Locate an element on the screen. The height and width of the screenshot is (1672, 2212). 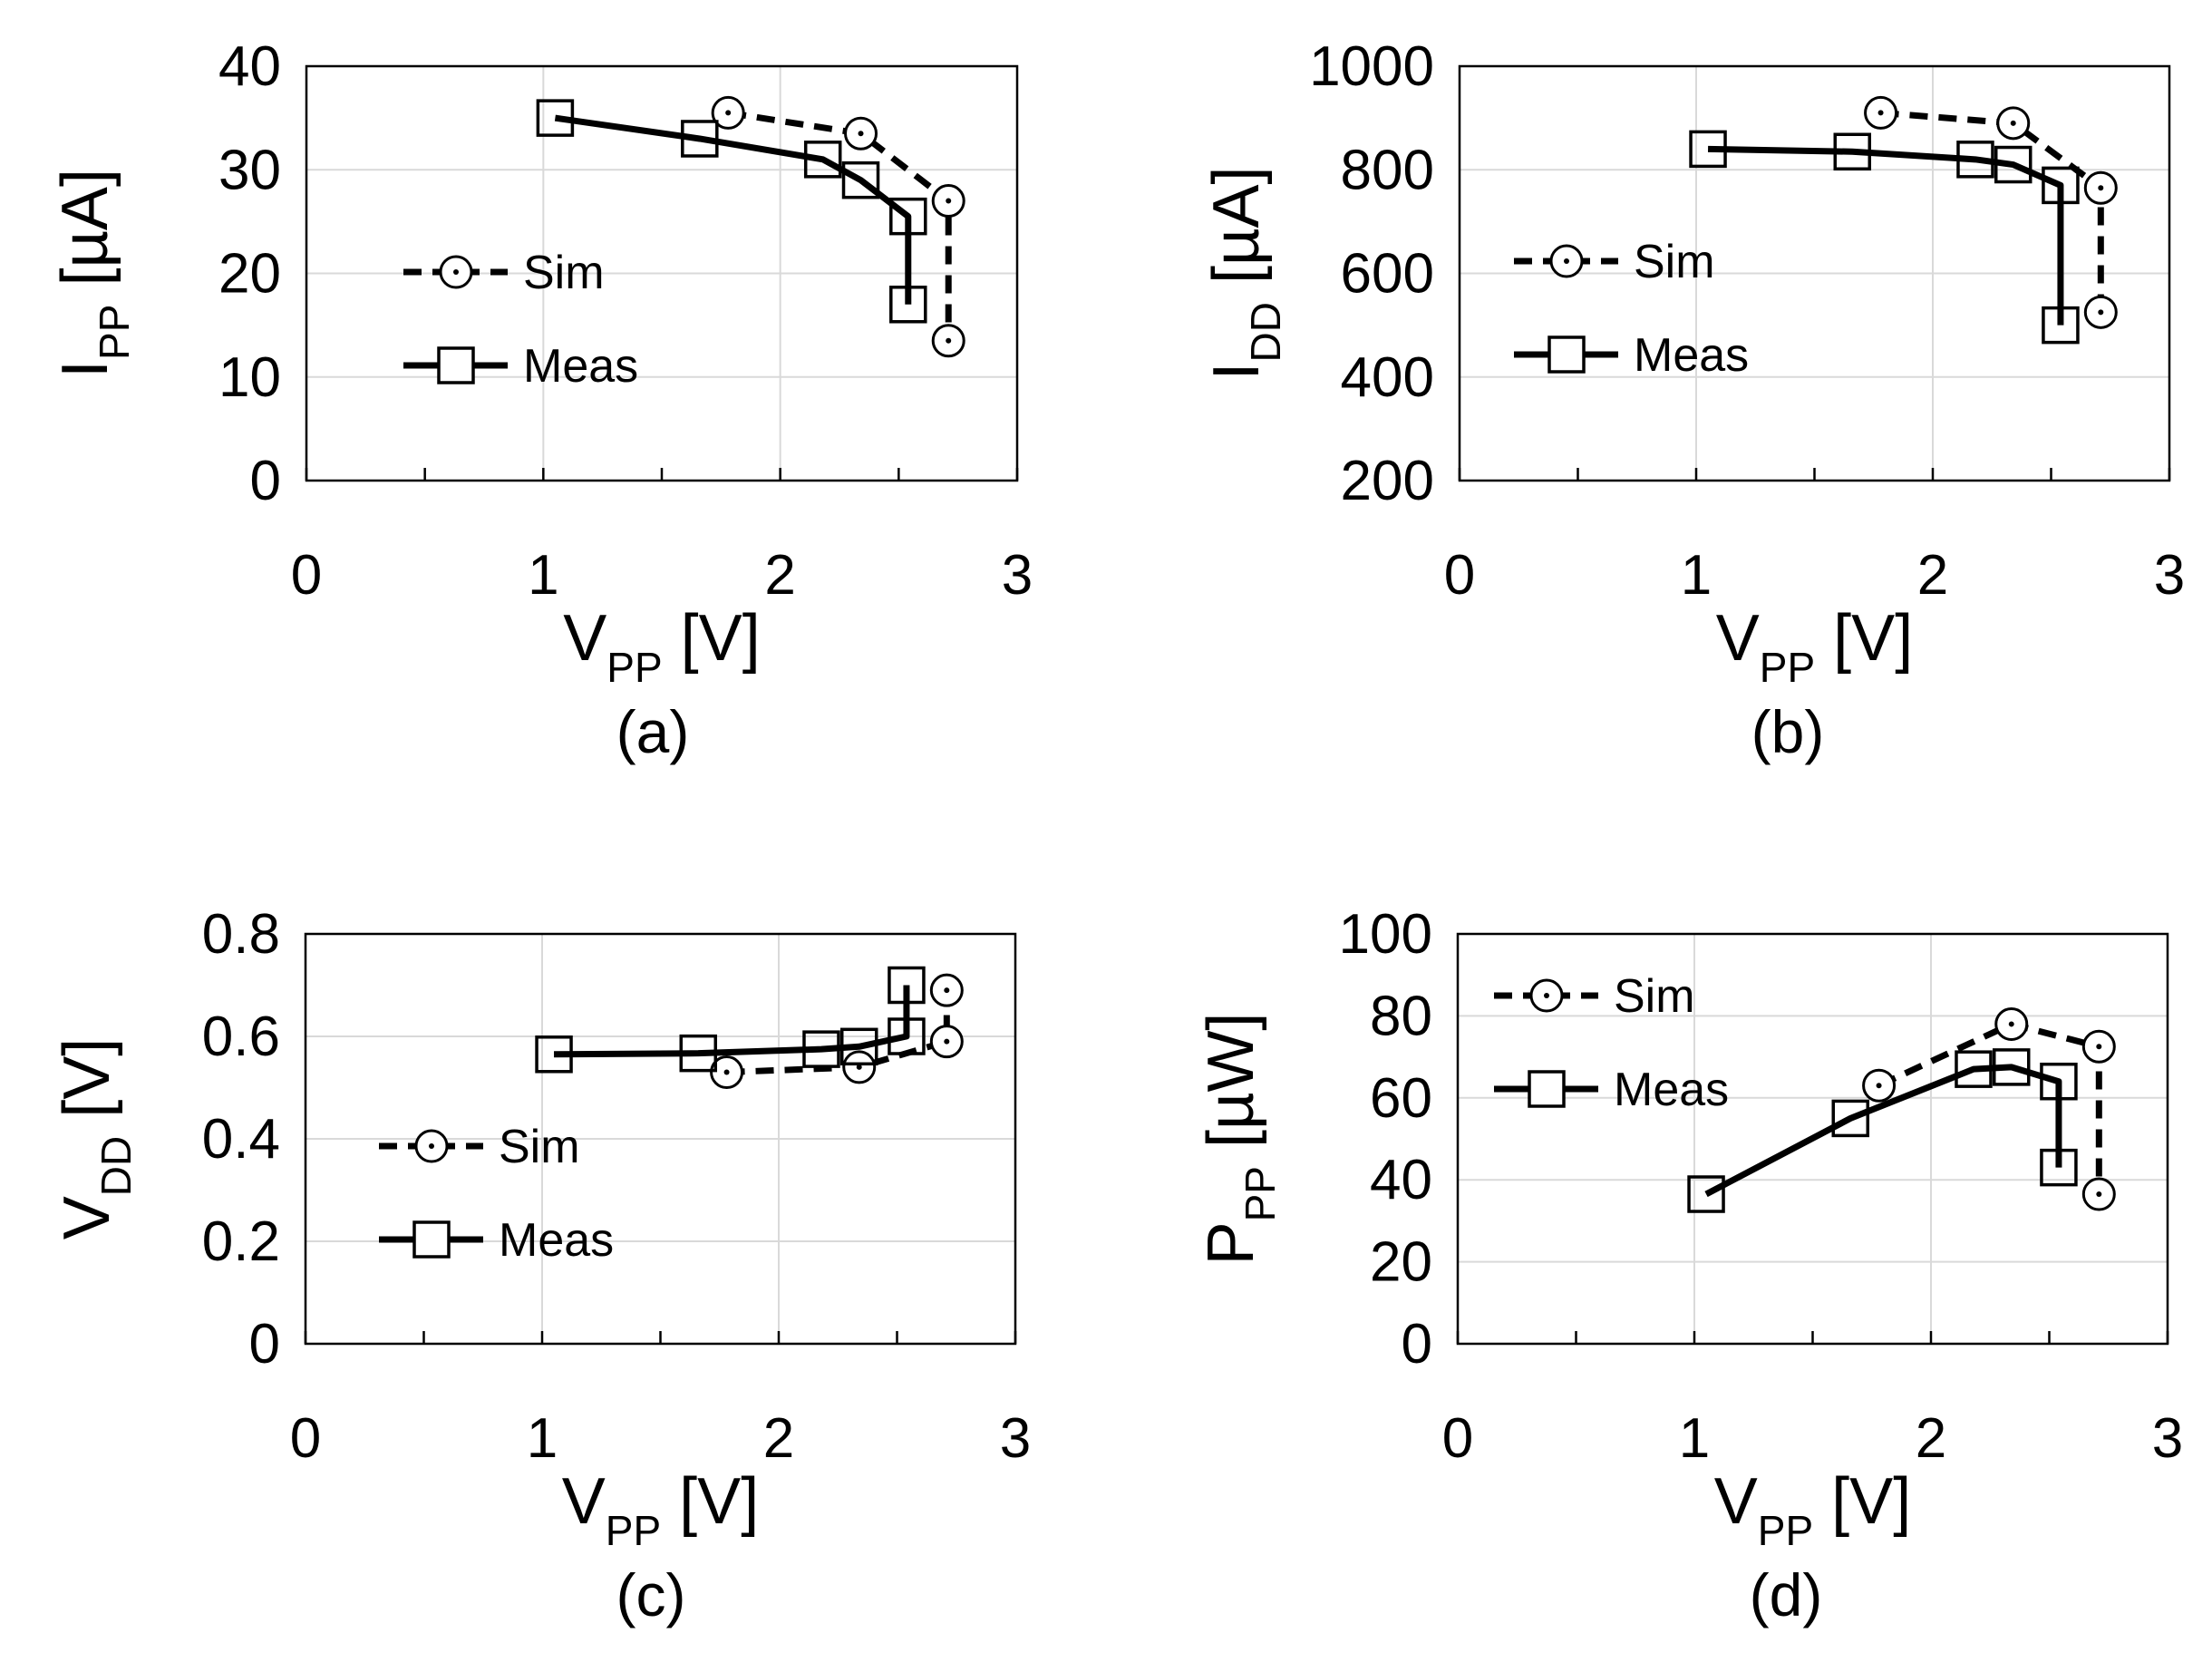
y-tick-label: 30 is located at coordinates (250, 170).